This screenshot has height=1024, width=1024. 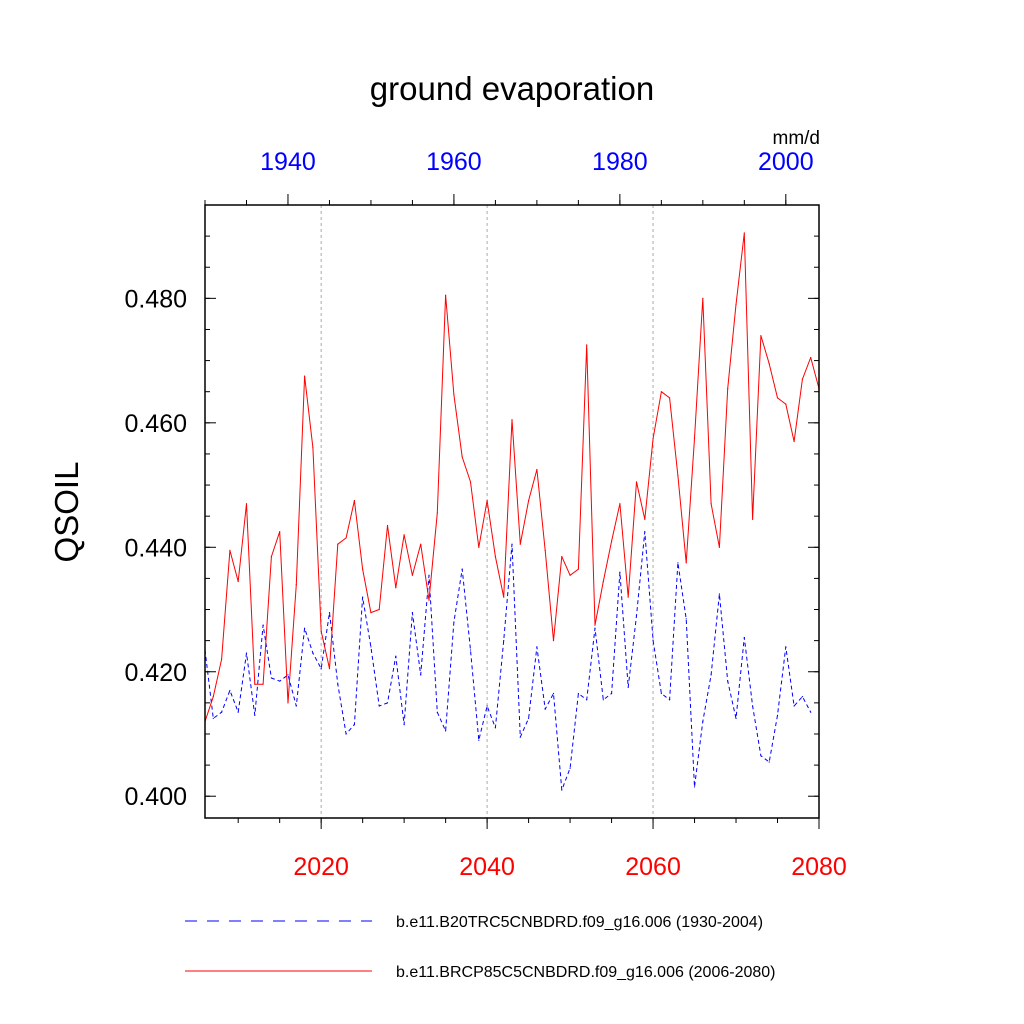 What do you see at coordinates (653, 867) in the screenshot?
I see `x-tick-label-bottom: 2060` at bounding box center [653, 867].